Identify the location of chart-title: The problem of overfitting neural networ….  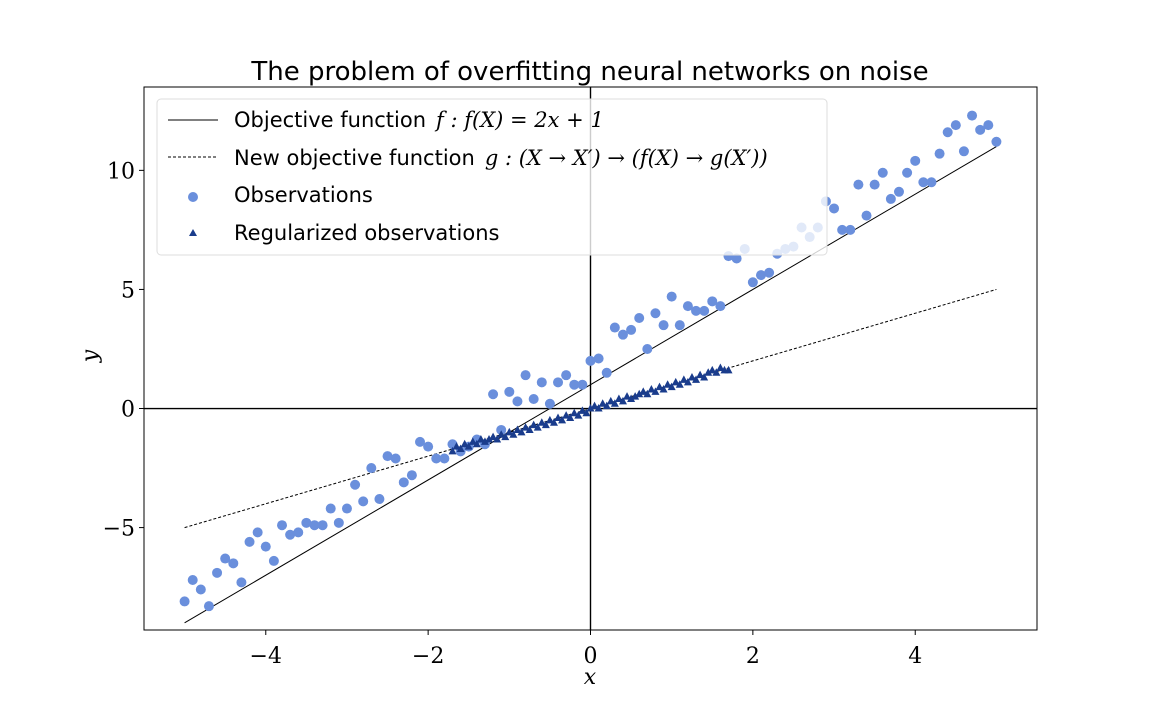
(589, 72).